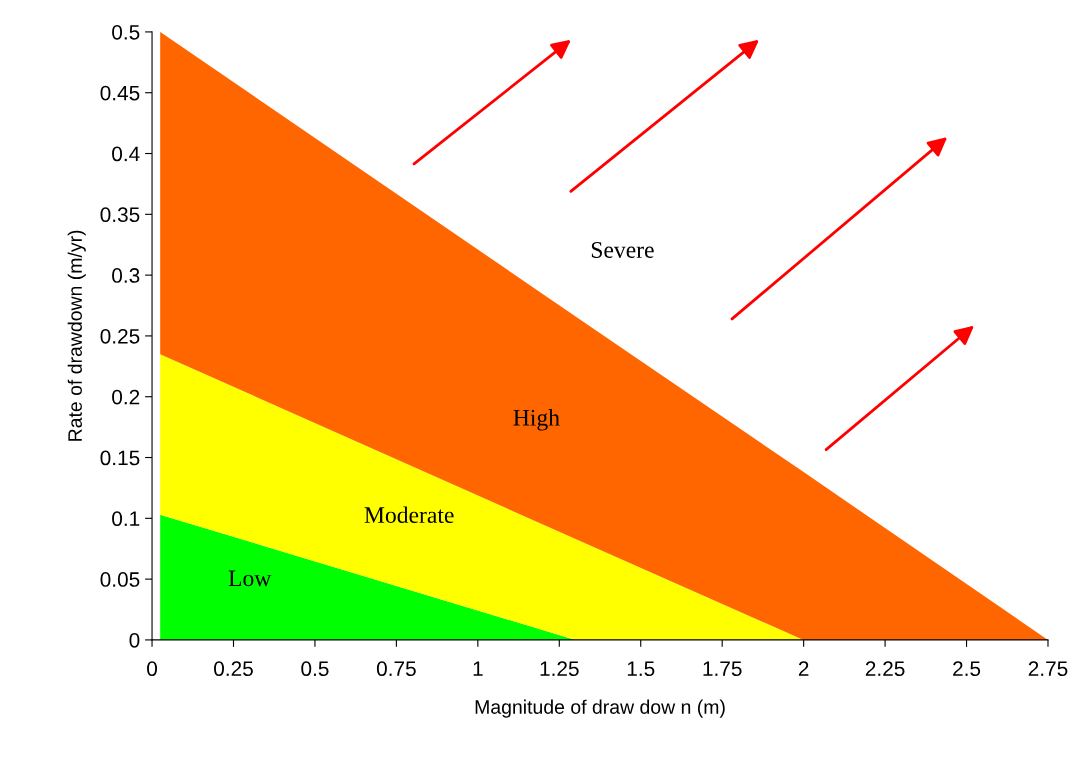  What do you see at coordinates (134, 640) in the screenshot?
I see `y-tick-label: 0` at bounding box center [134, 640].